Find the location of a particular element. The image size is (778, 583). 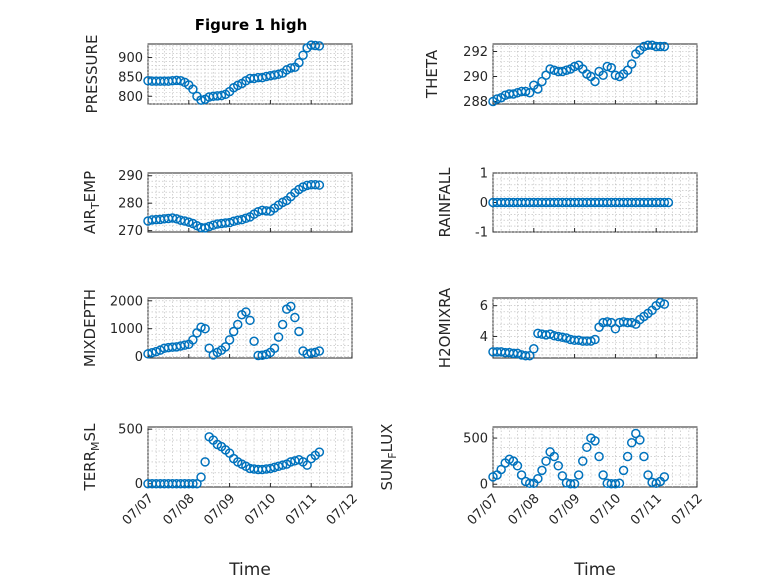

y-axis-label: MIXDEPTH is located at coordinates (90, 328).